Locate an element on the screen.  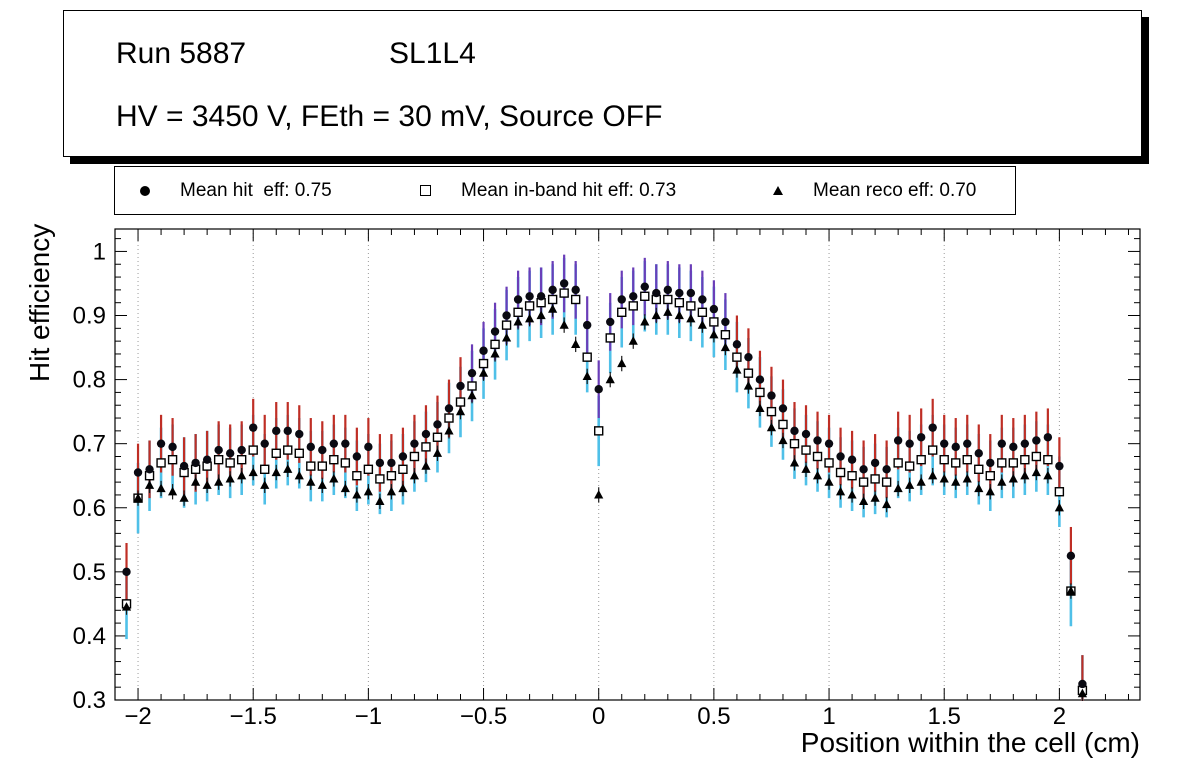
svg-text: 0.8 is located at coordinates (89, 380).